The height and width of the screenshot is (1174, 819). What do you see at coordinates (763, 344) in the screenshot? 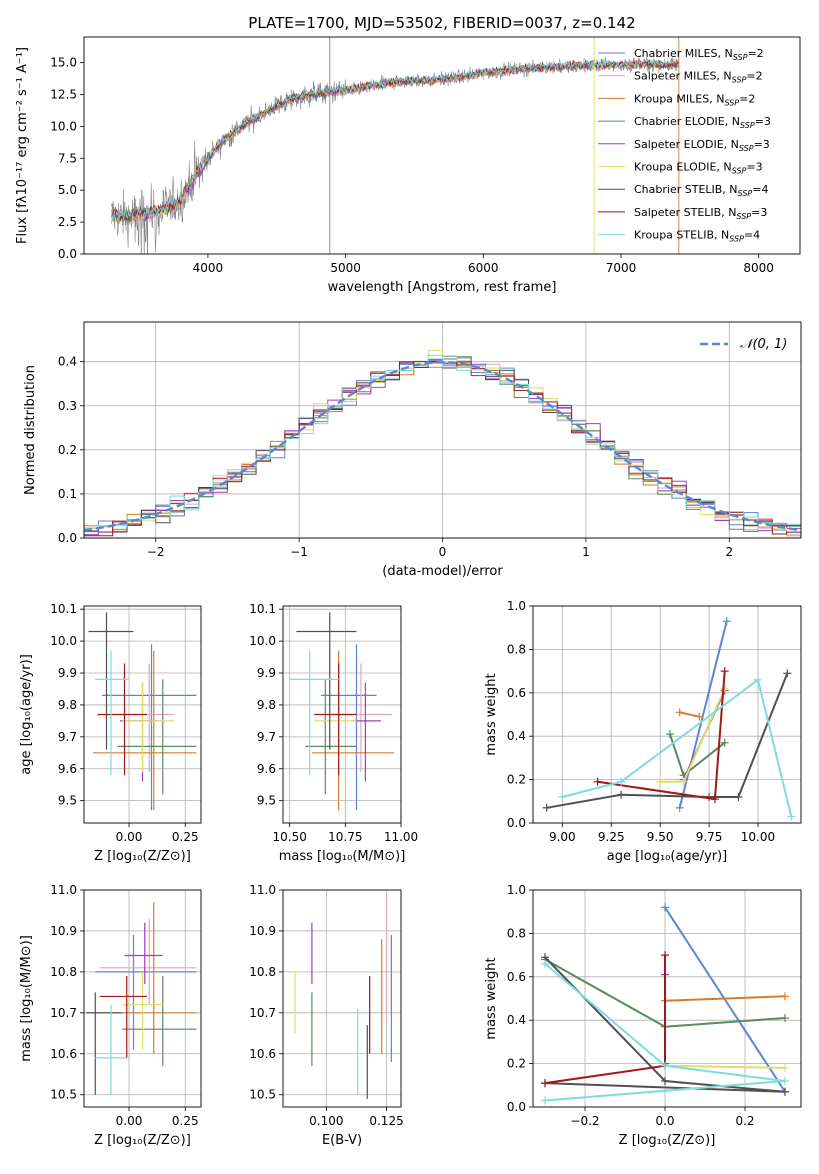
I see `legend-label-normal: 𝒩(0, 1)` at bounding box center [763, 344].